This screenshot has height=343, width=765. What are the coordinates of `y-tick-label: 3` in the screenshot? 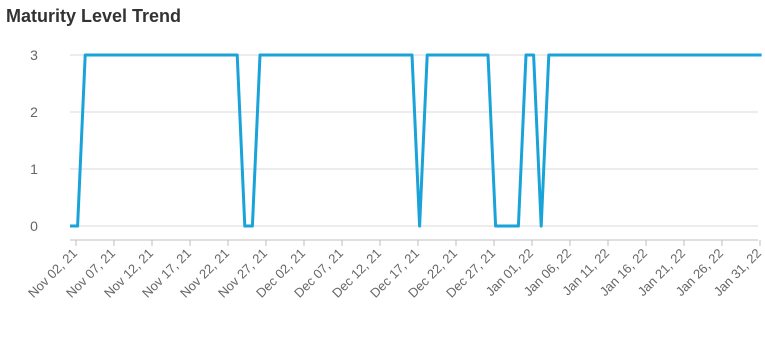 It's located at (34, 55).